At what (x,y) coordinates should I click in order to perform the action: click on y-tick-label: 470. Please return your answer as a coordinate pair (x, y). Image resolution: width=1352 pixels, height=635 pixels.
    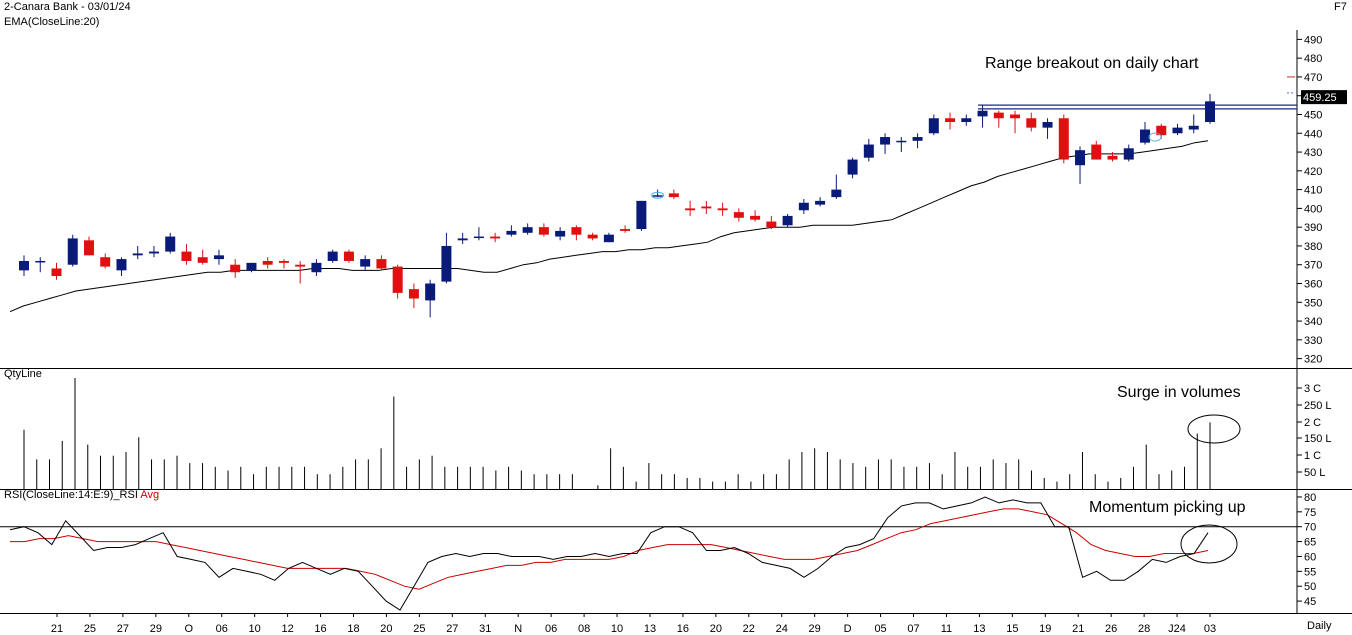
    Looking at the image, I should click on (1313, 78).